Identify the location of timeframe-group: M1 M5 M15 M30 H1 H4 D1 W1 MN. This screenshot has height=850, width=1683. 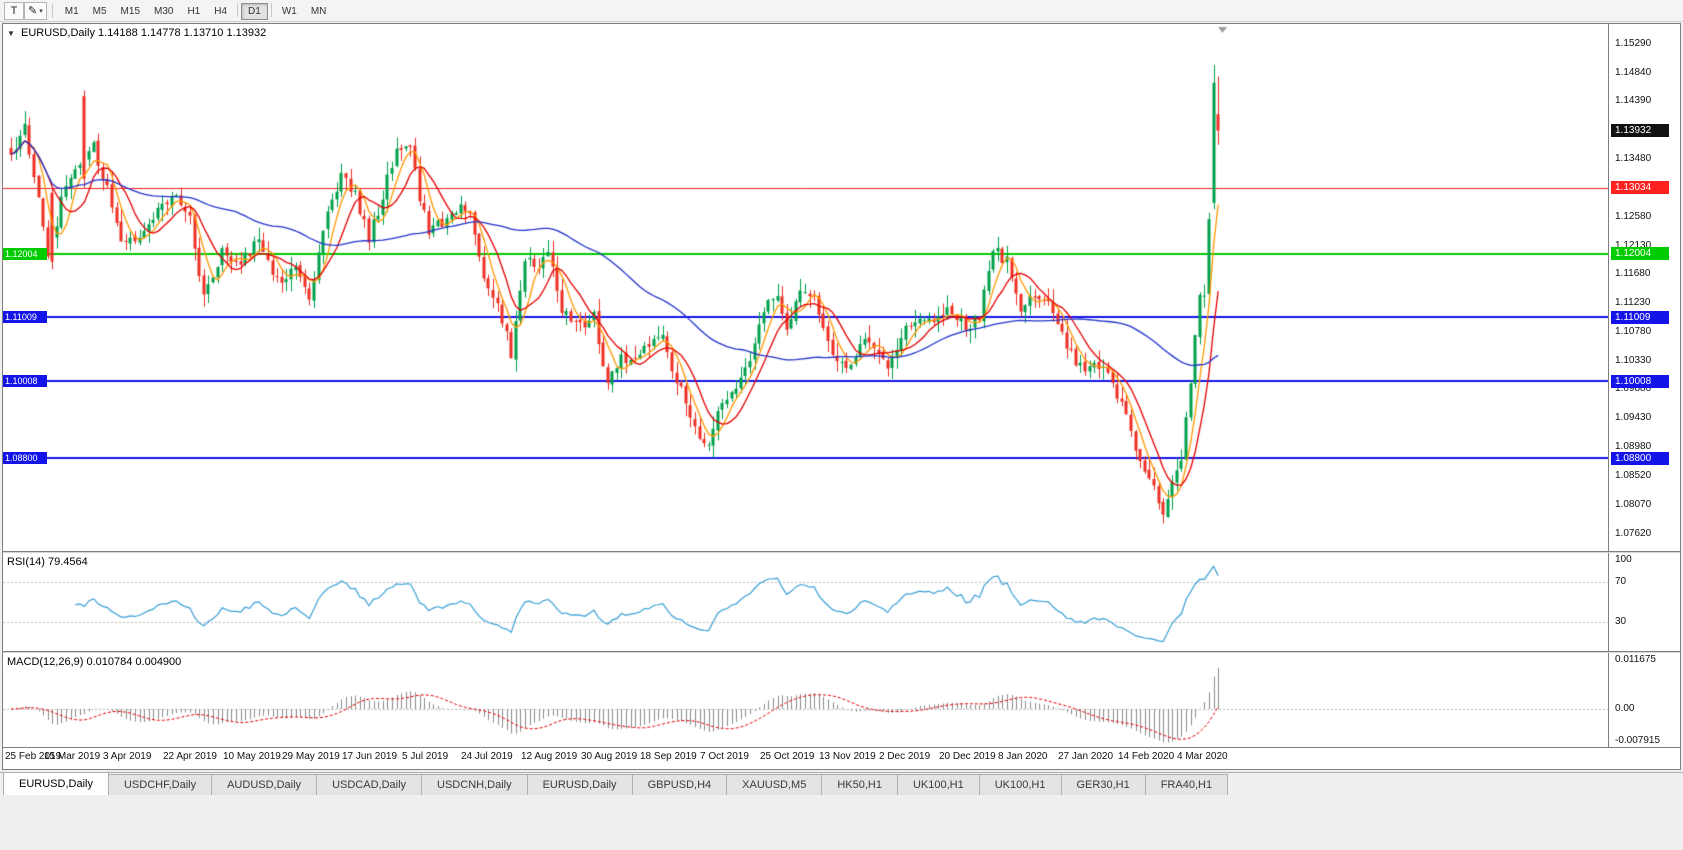
(196, 10).